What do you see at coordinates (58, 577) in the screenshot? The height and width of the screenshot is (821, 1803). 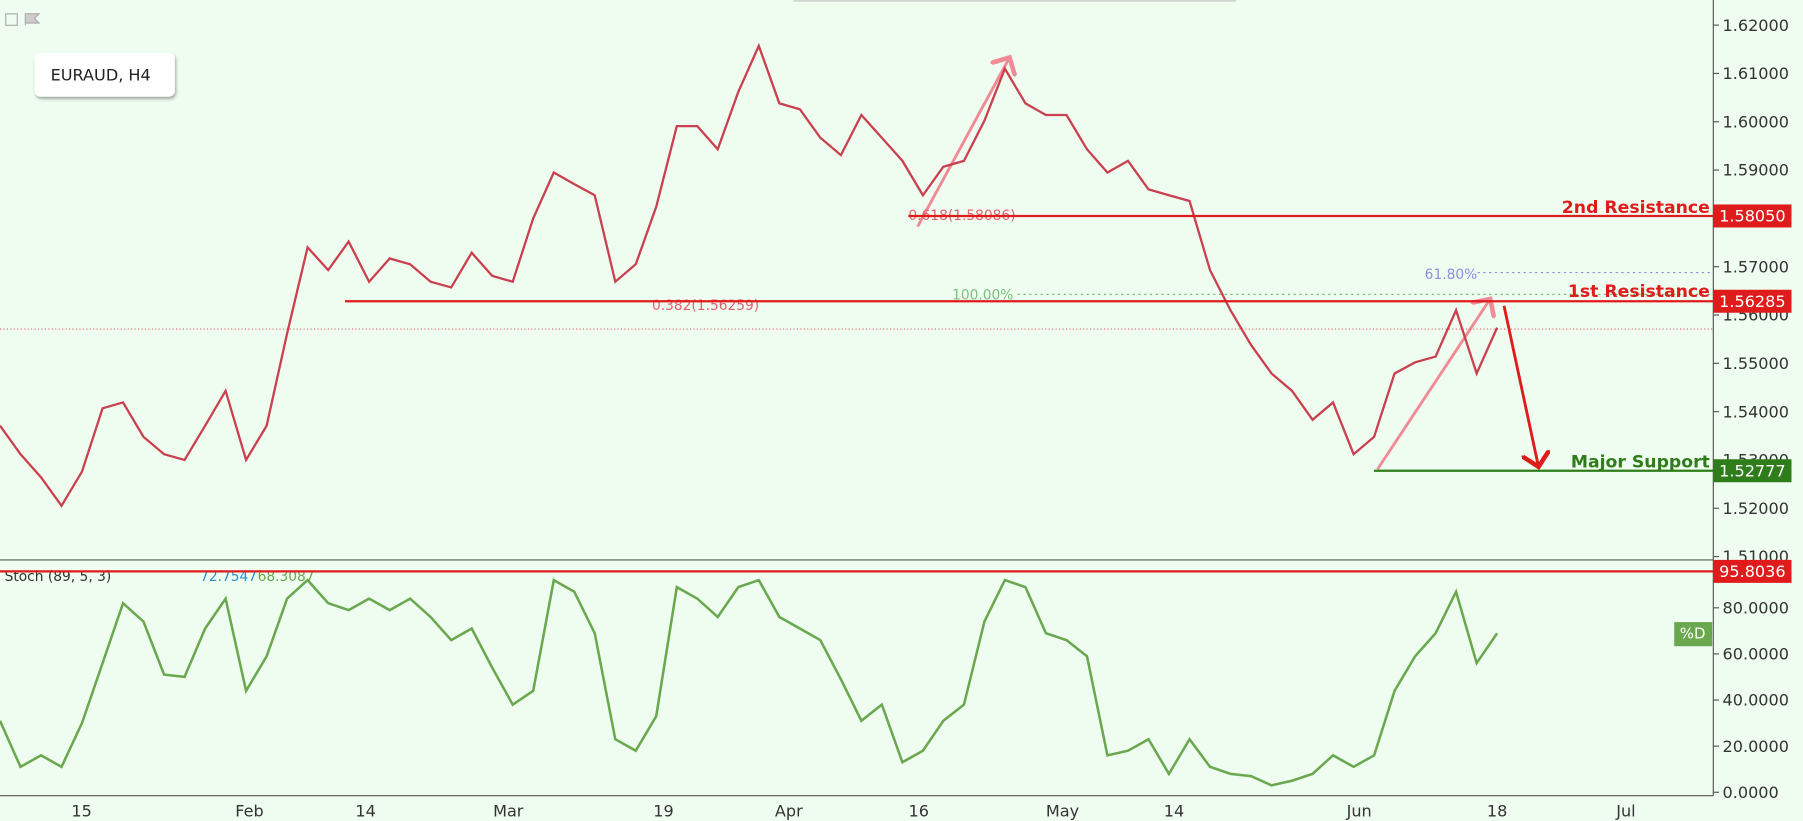 I see `indicator-title: Stoch (89, 5, 3)` at bounding box center [58, 577].